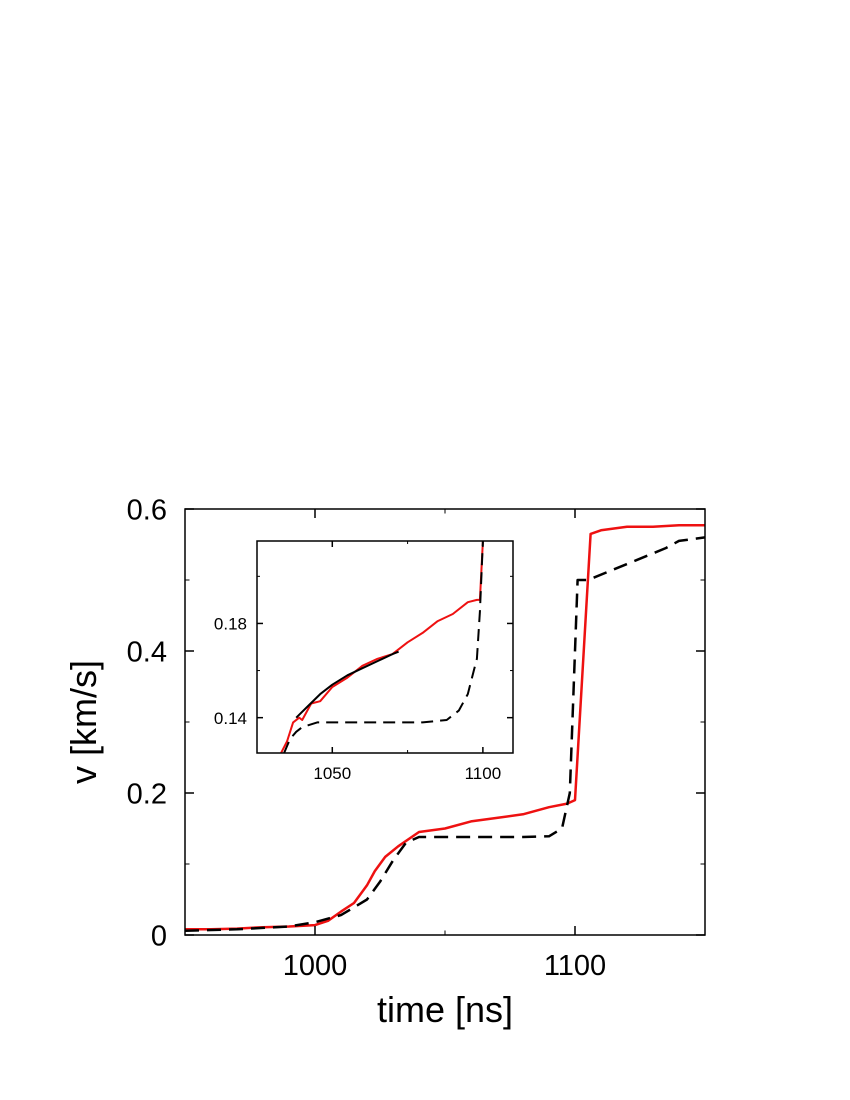  What do you see at coordinates (147, 510) in the screenshot?
I see `main-y-tick-label: 0.6` at bounding box center [147, 510].